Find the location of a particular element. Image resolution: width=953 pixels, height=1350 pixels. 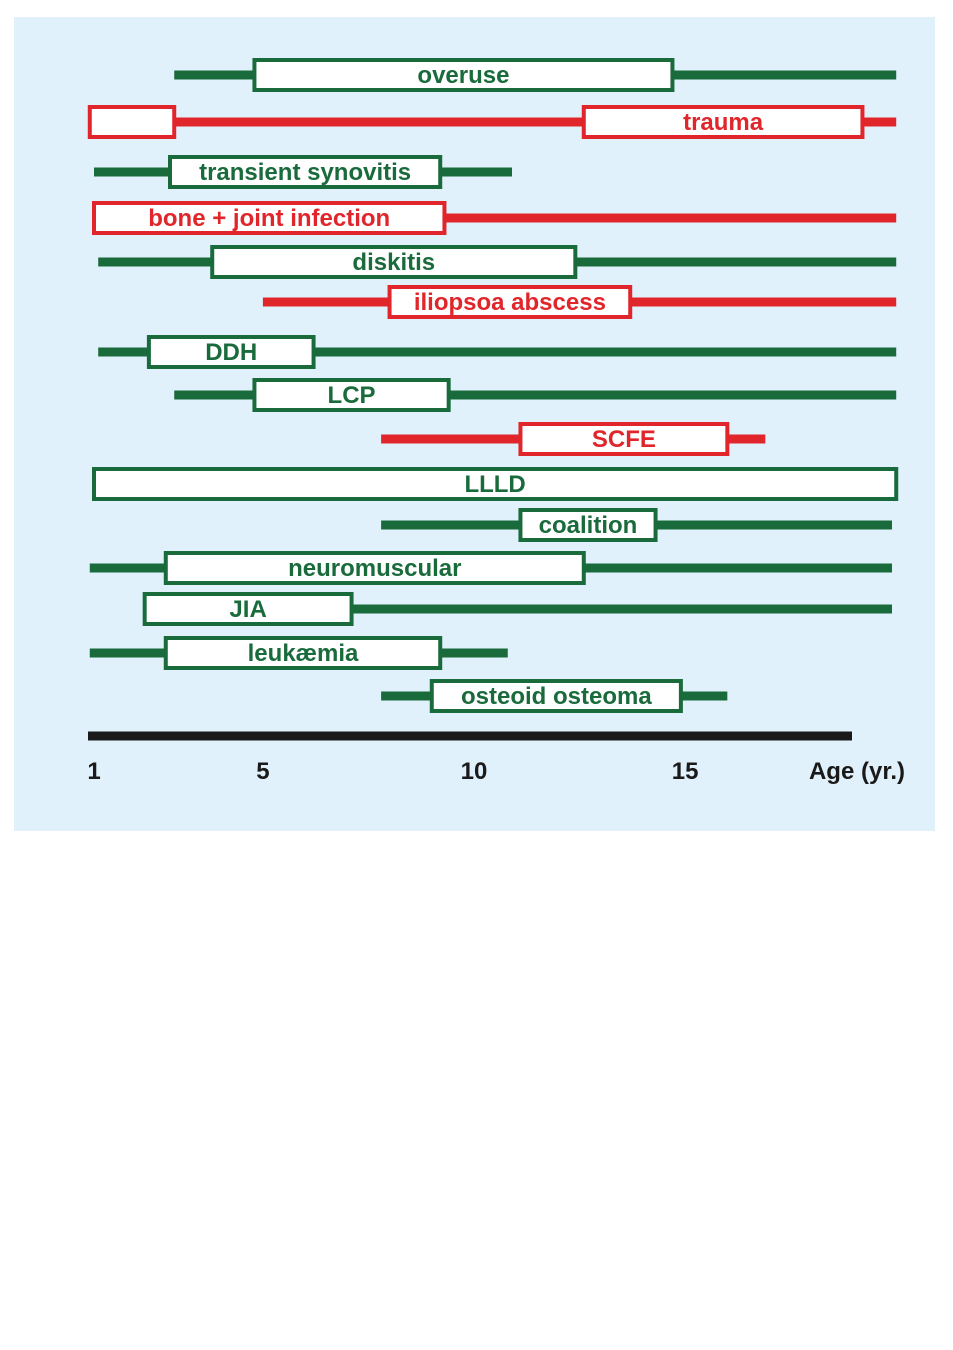

tick-label-15: 15 is located at coordinates (685, 771).